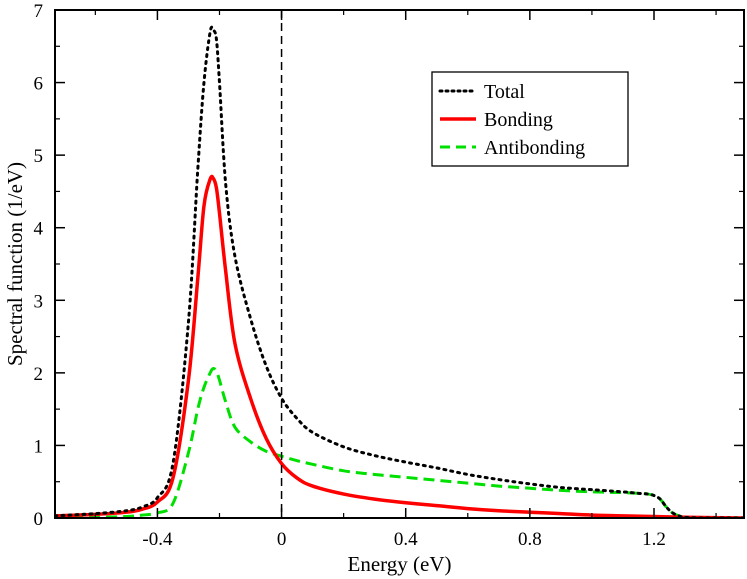  I want to click on legend-label-bonding: Bonding, so click(518, 120).